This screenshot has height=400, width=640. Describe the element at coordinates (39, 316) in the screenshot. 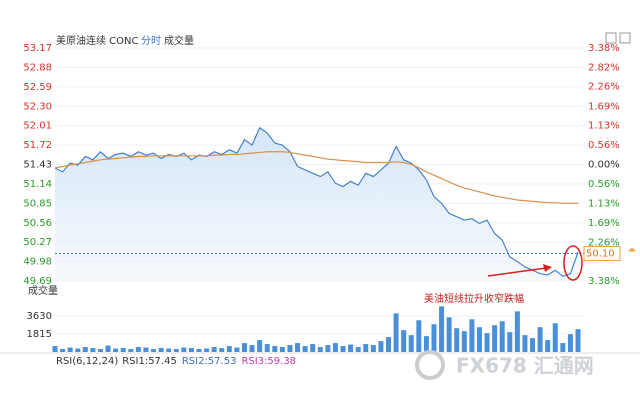

I see `y-tick-label: 3630` at that location.